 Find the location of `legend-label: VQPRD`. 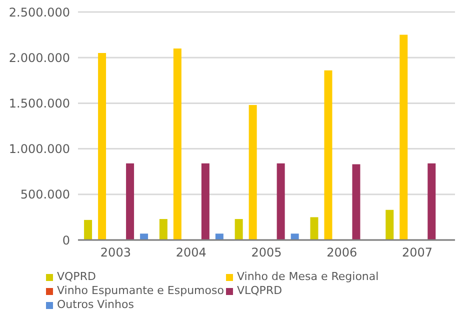

legend-label: VQPRD is located at coordinates (76, 277).